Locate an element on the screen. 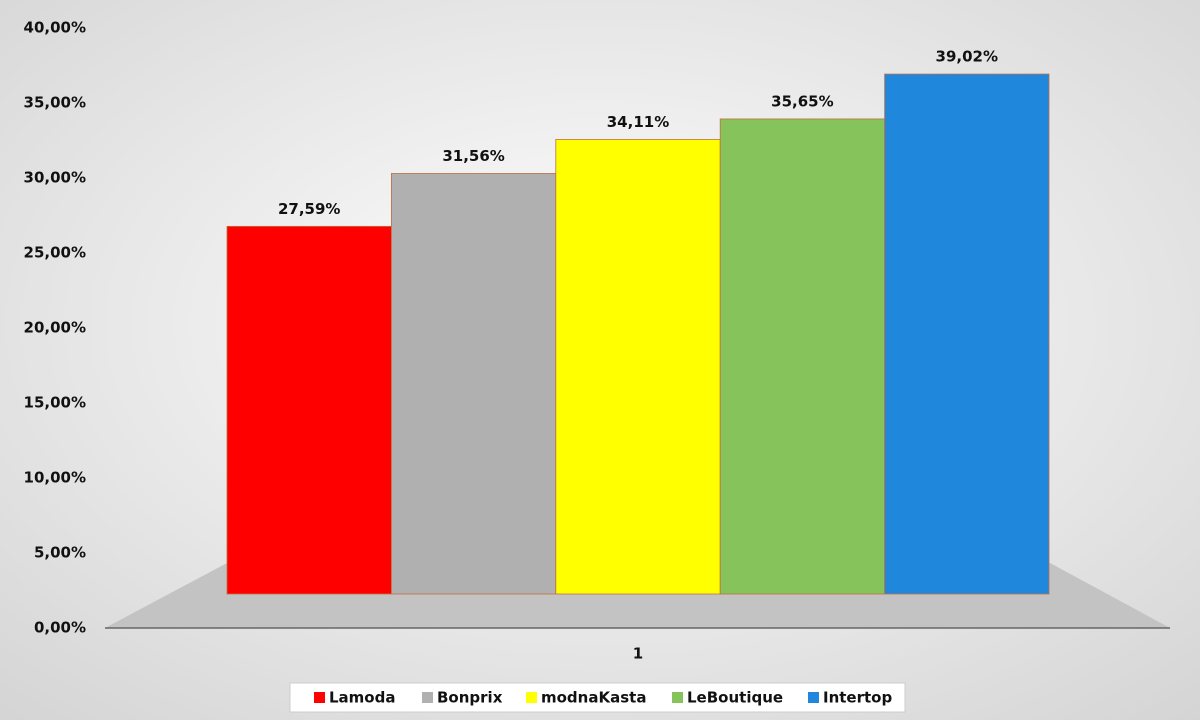 This screenshot has height=724, width=1200. y-tick-label: 25,00% is located at coordinates (55, 253).